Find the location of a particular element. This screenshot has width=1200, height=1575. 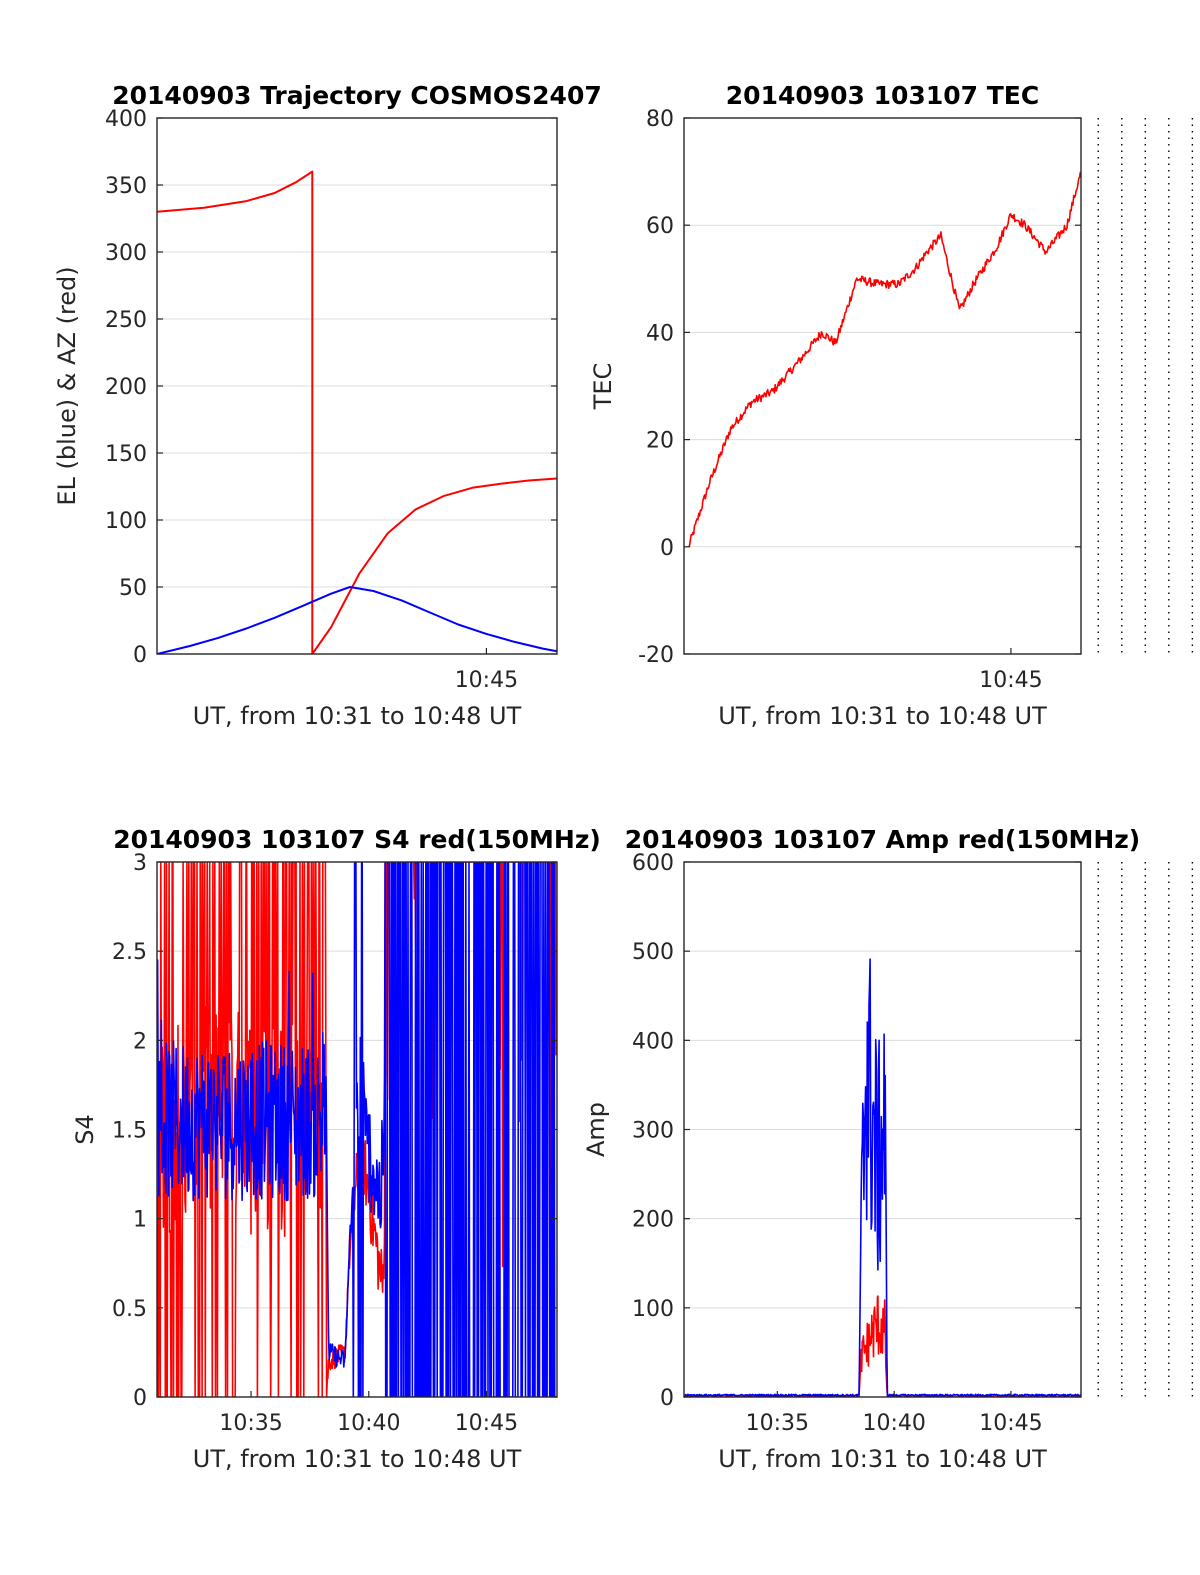

y-tick-label: 1 is located at coordinates (140, 1220).